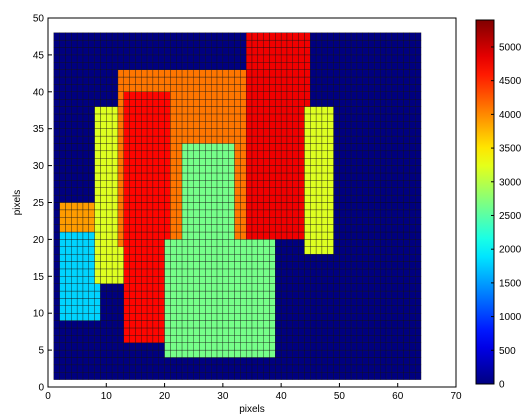  What do you see at coordinates (39, 314) in the screenshot?
I see `y-tick-label: 10` at bounding box center [39, 314].